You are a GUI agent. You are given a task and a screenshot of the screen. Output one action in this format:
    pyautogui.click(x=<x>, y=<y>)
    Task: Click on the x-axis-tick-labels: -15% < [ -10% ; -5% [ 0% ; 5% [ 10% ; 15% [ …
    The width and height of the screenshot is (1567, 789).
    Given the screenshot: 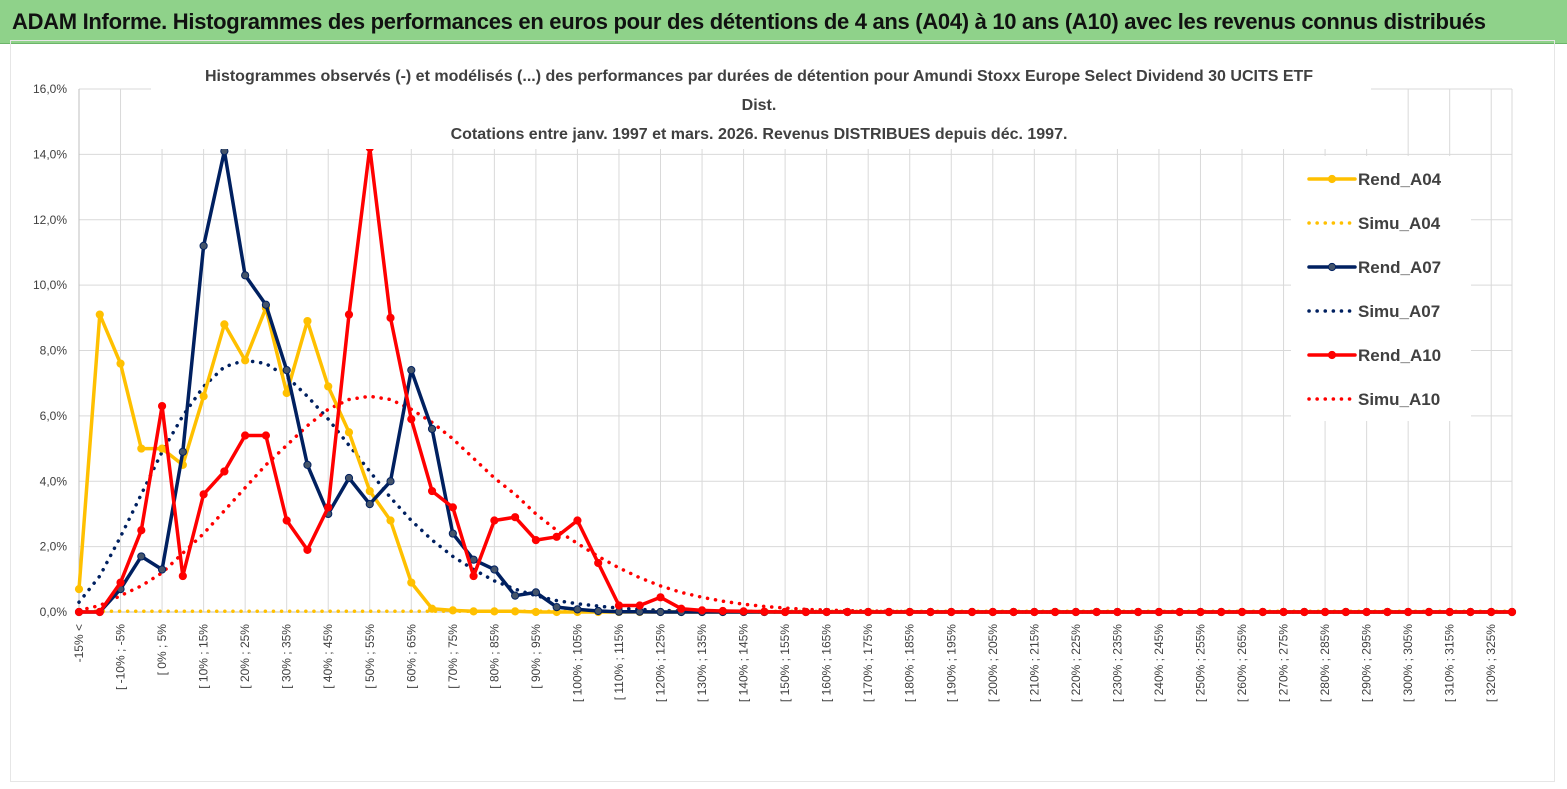 What is the action you would take?
    pyautogui.click(x=785, y=663)
    